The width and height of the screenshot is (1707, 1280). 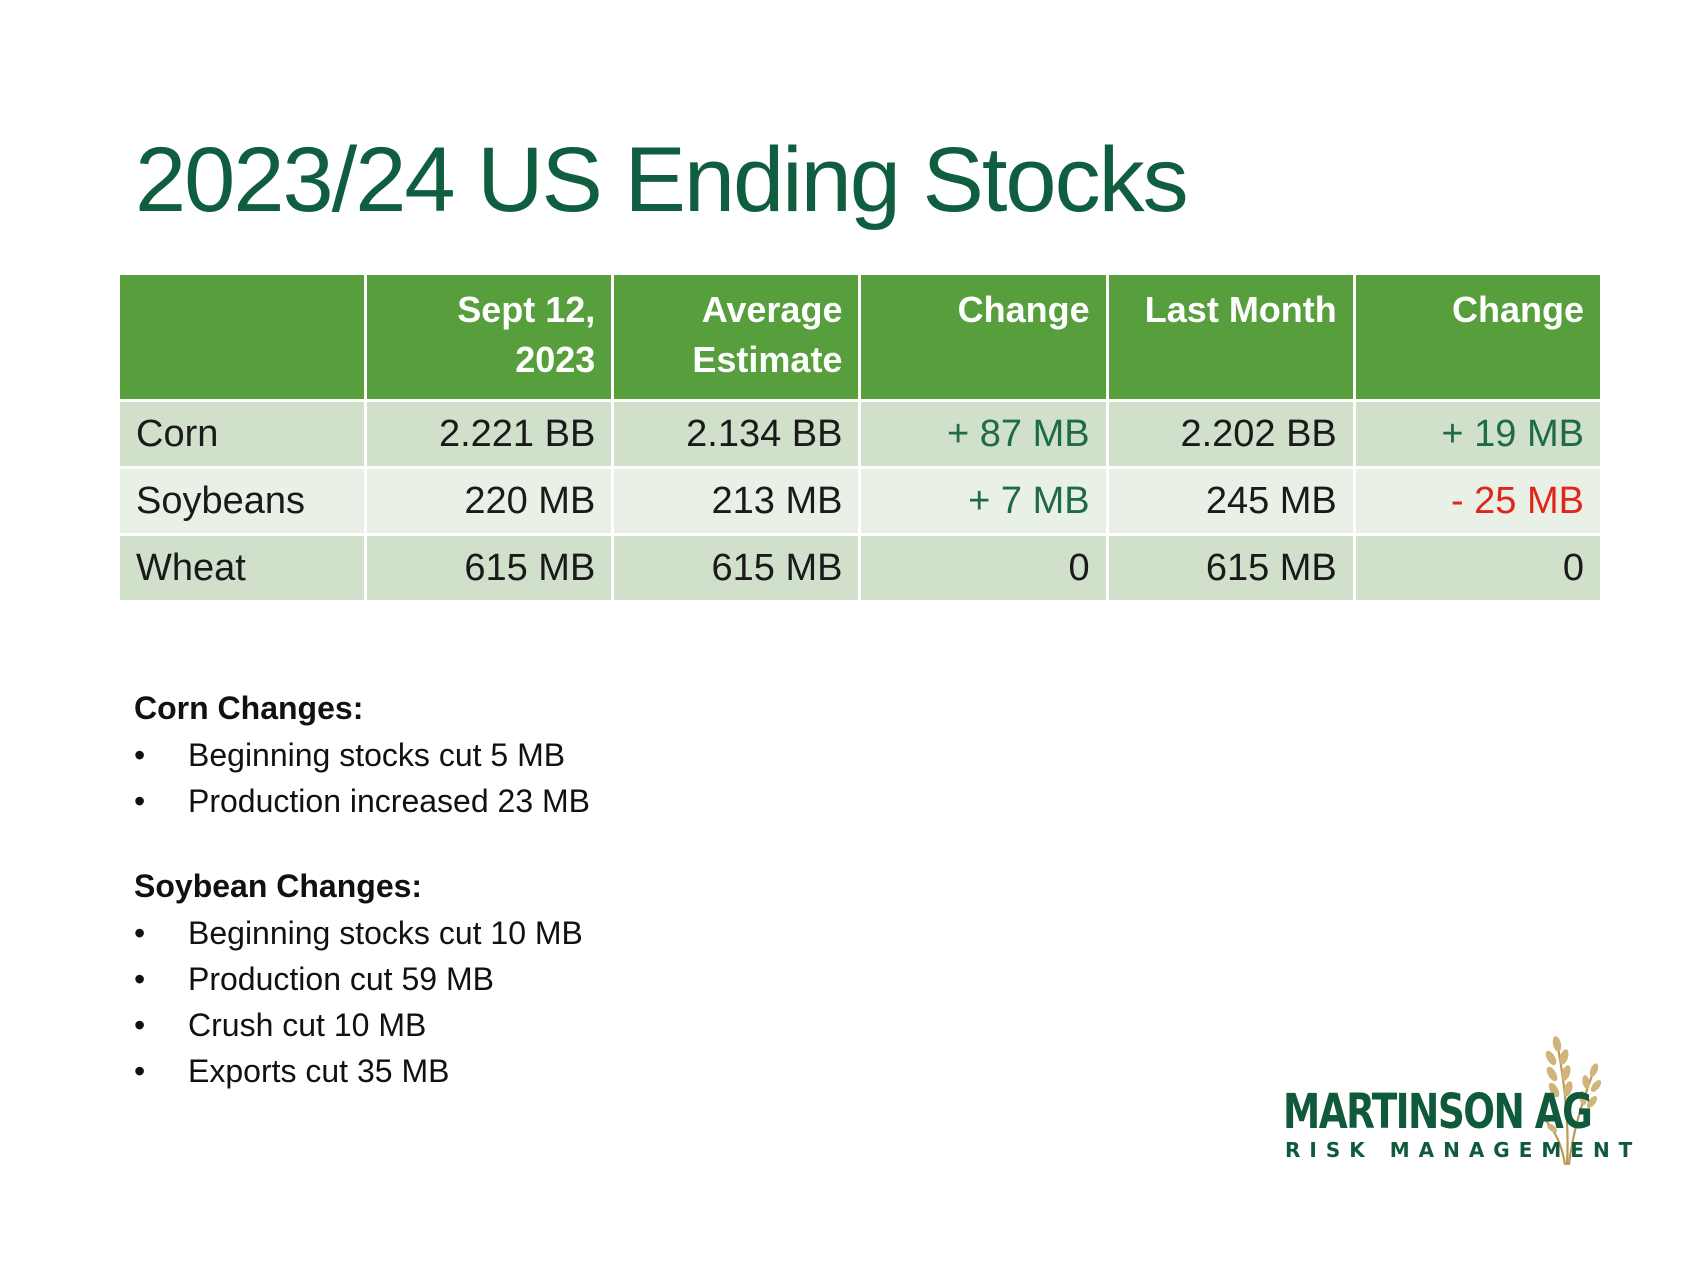 I want to click on cell-average-estimate: 213 MB, so click(x=736, y=501).